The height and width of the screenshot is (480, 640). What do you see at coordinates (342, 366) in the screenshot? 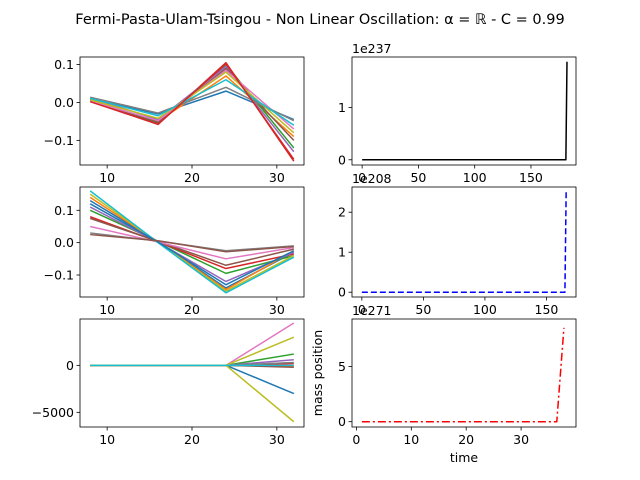
I see `y-tick-label: 5` at bounding box center [342, 366].